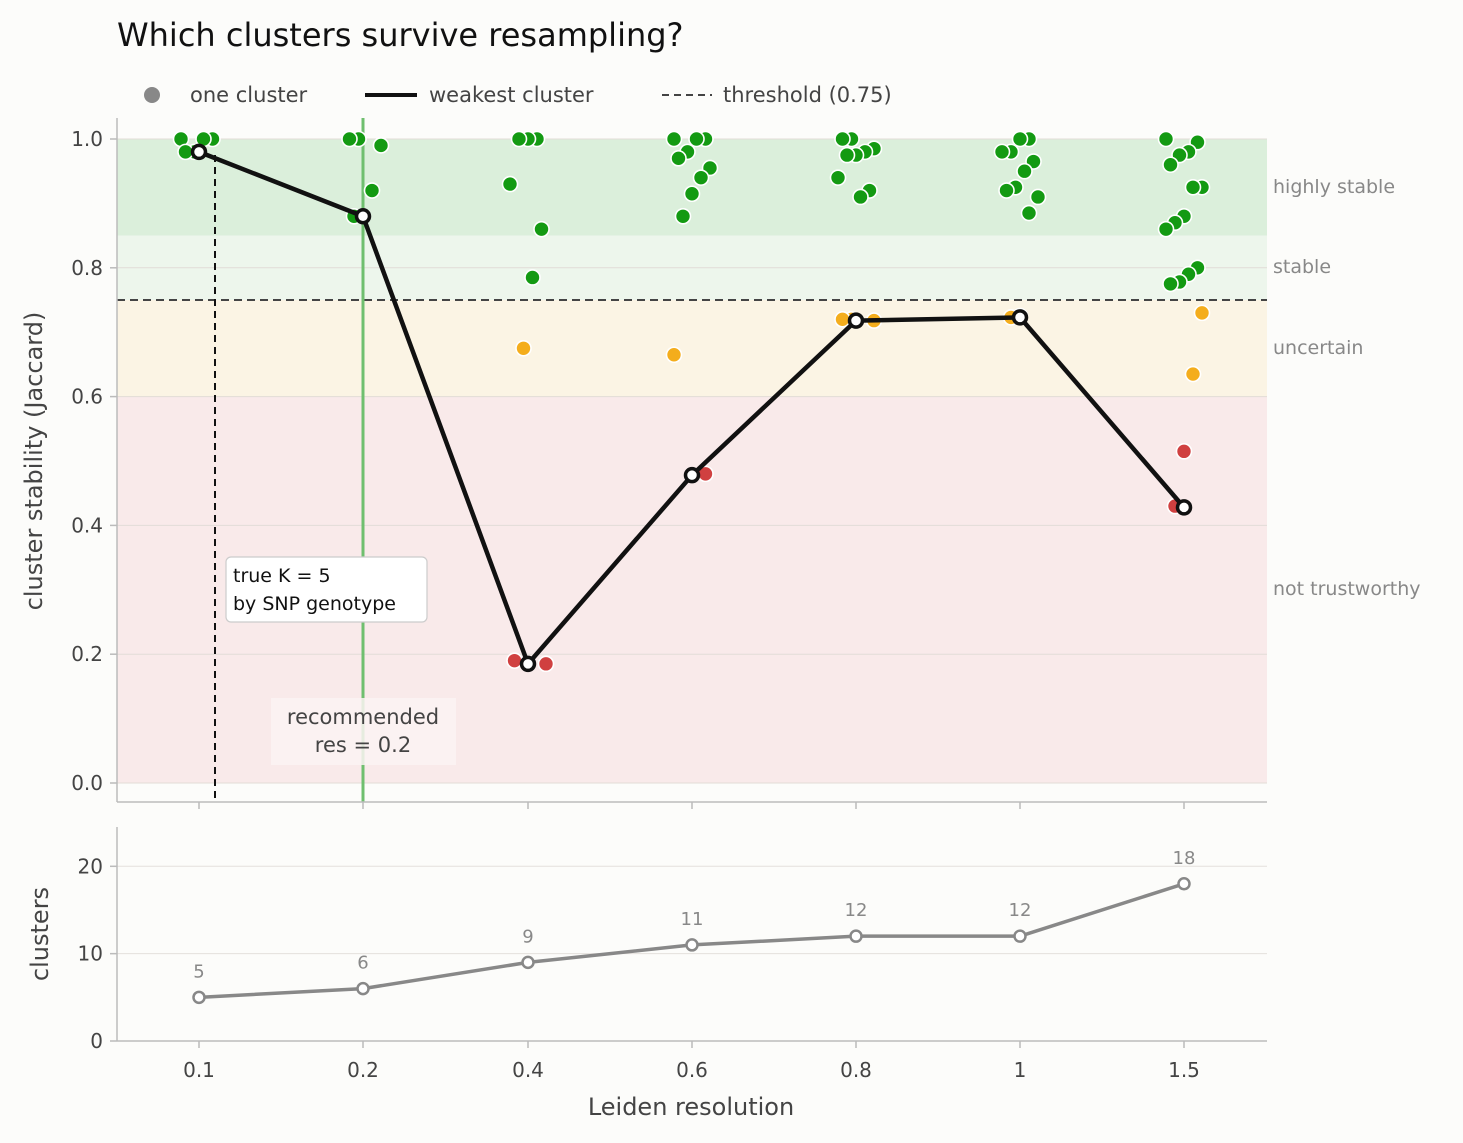 The width and height of the screenshot is (1463, 1143). I want to click on true-k-line2: by SNP genotype, so click(314, 604).